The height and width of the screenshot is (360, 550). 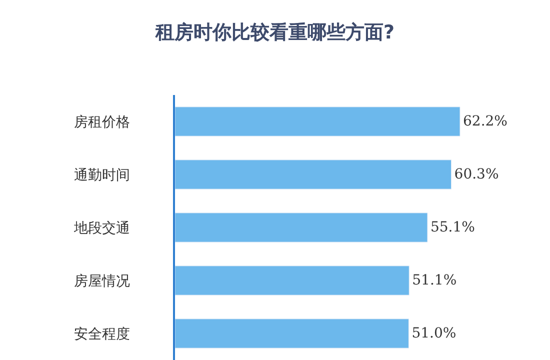 What do you see at coordinates (434, 334) in the screenshot?
I see `data-label: 51.0%` at bounding box center [434, 334].